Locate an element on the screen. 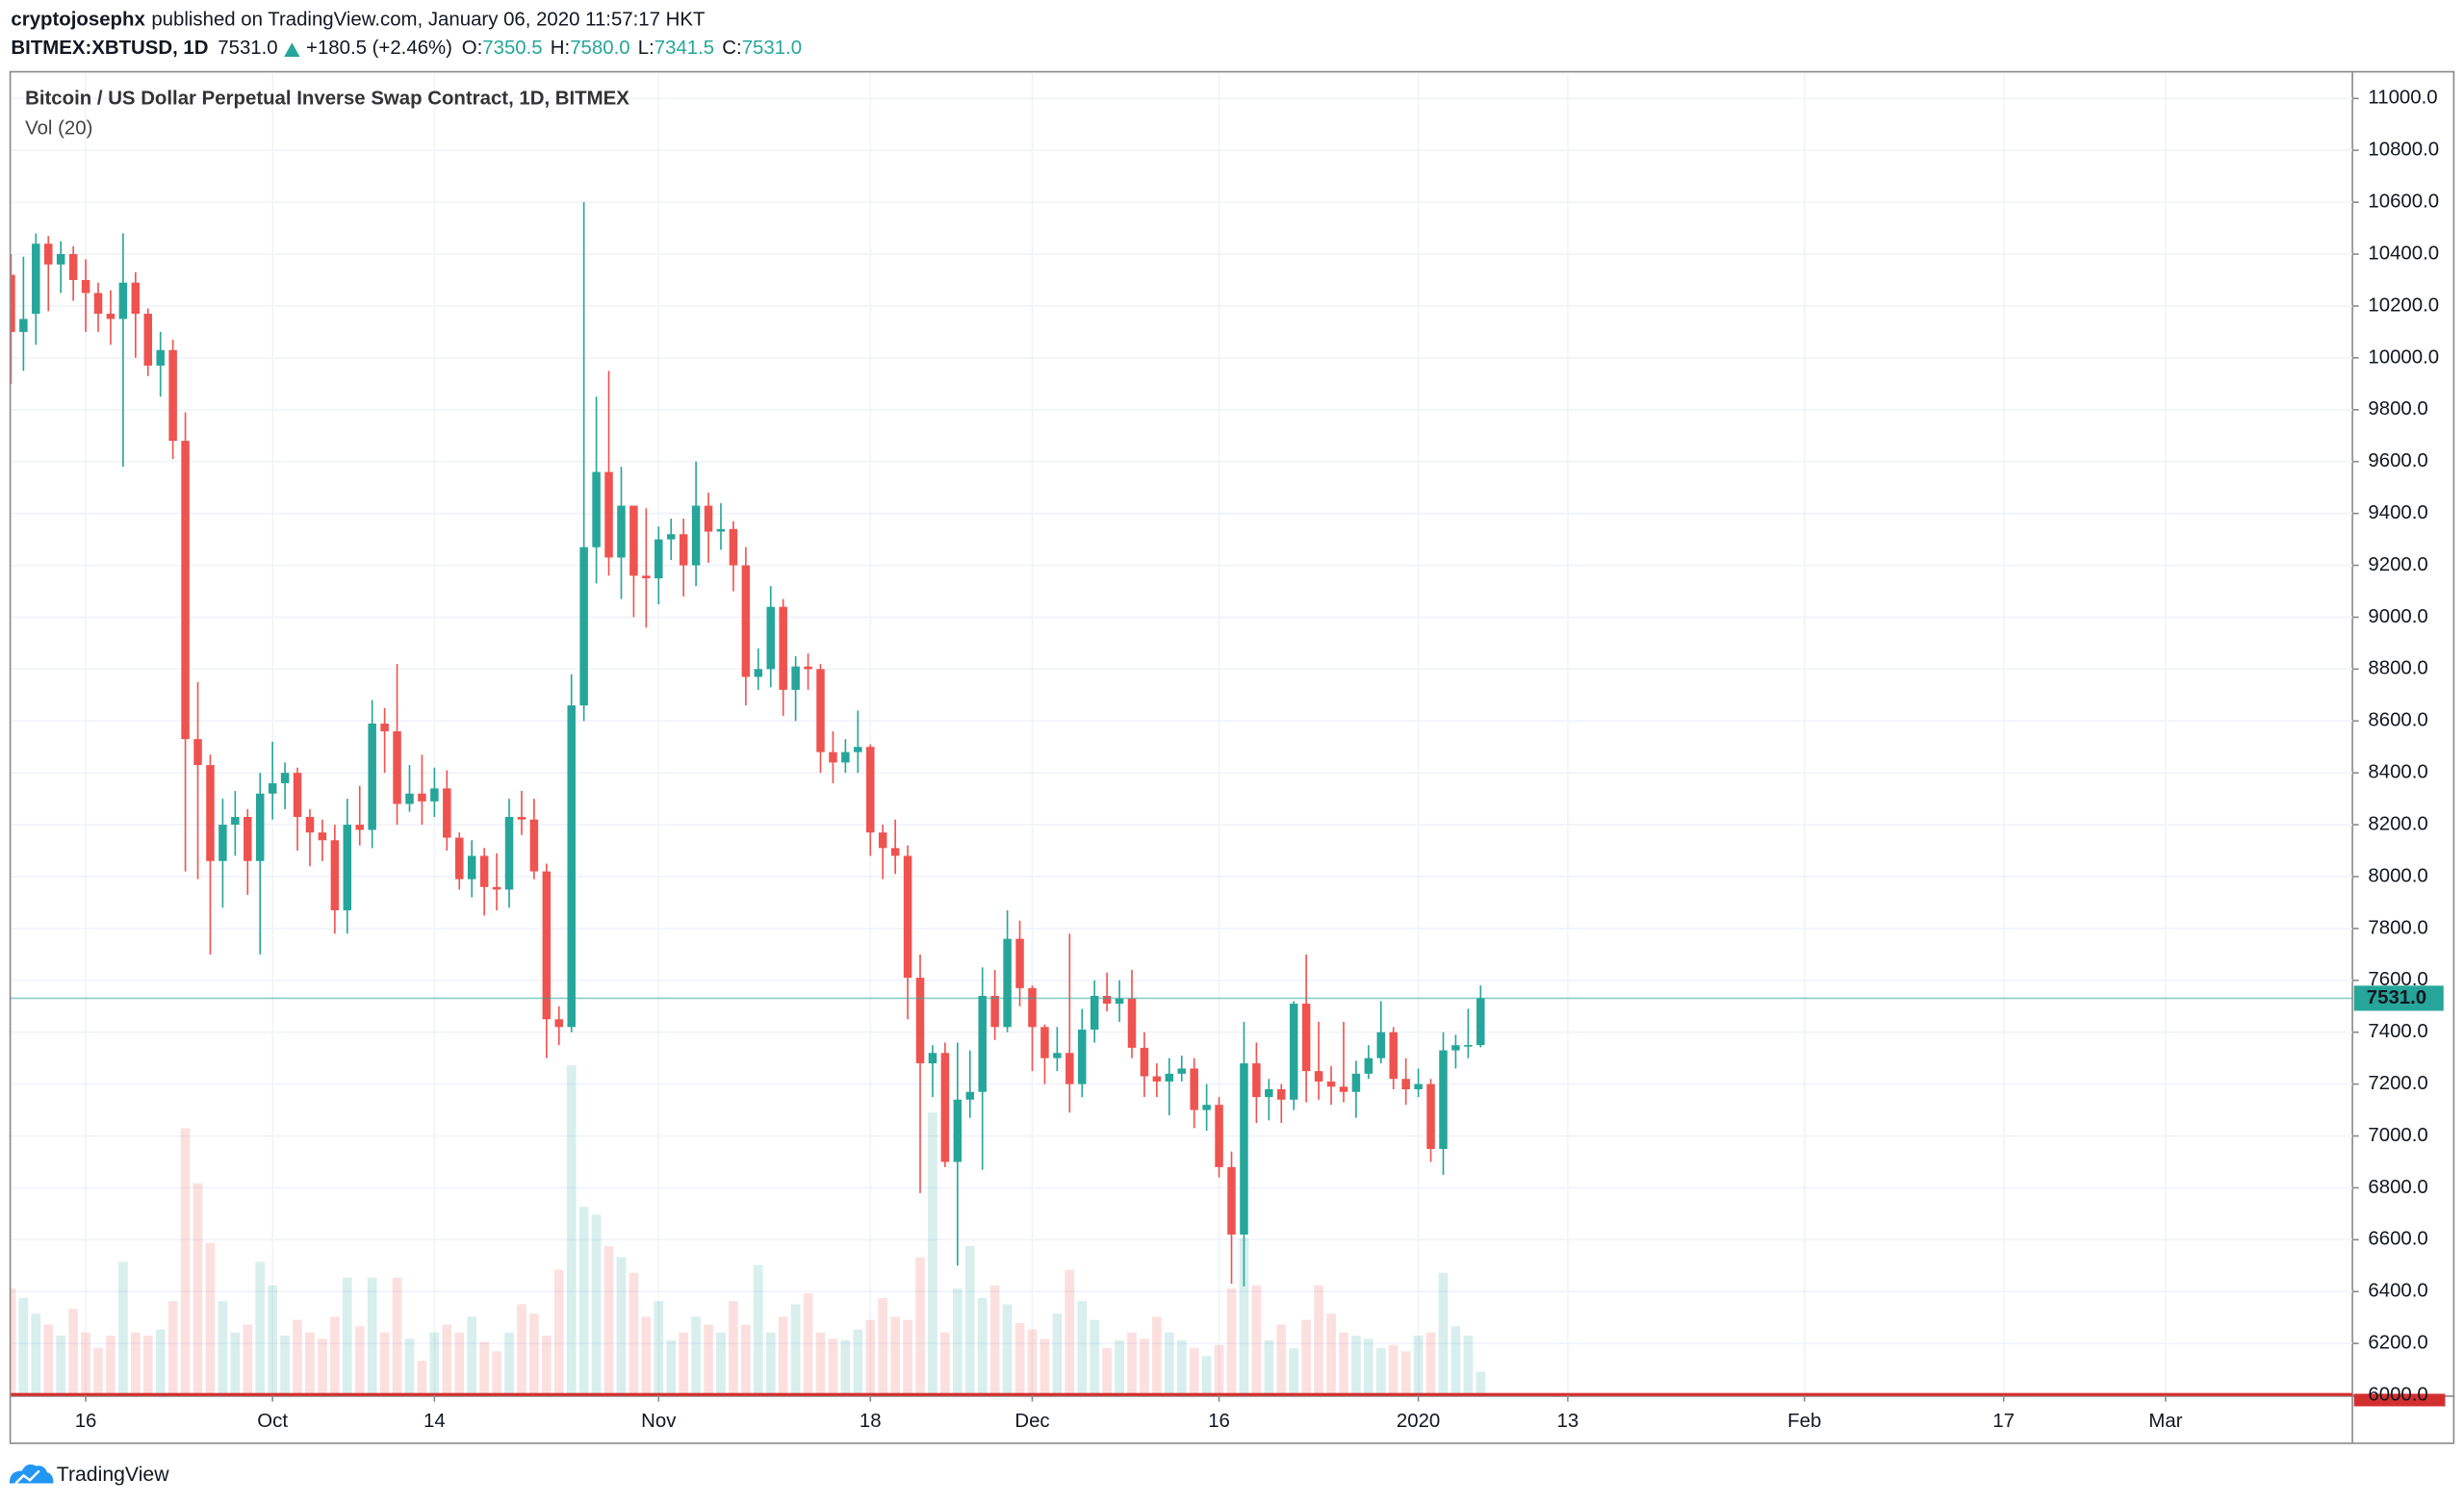 The width and height of the screenshot is (2464, 1504). author: cryptojosephx is located at coordinates (78, 20).